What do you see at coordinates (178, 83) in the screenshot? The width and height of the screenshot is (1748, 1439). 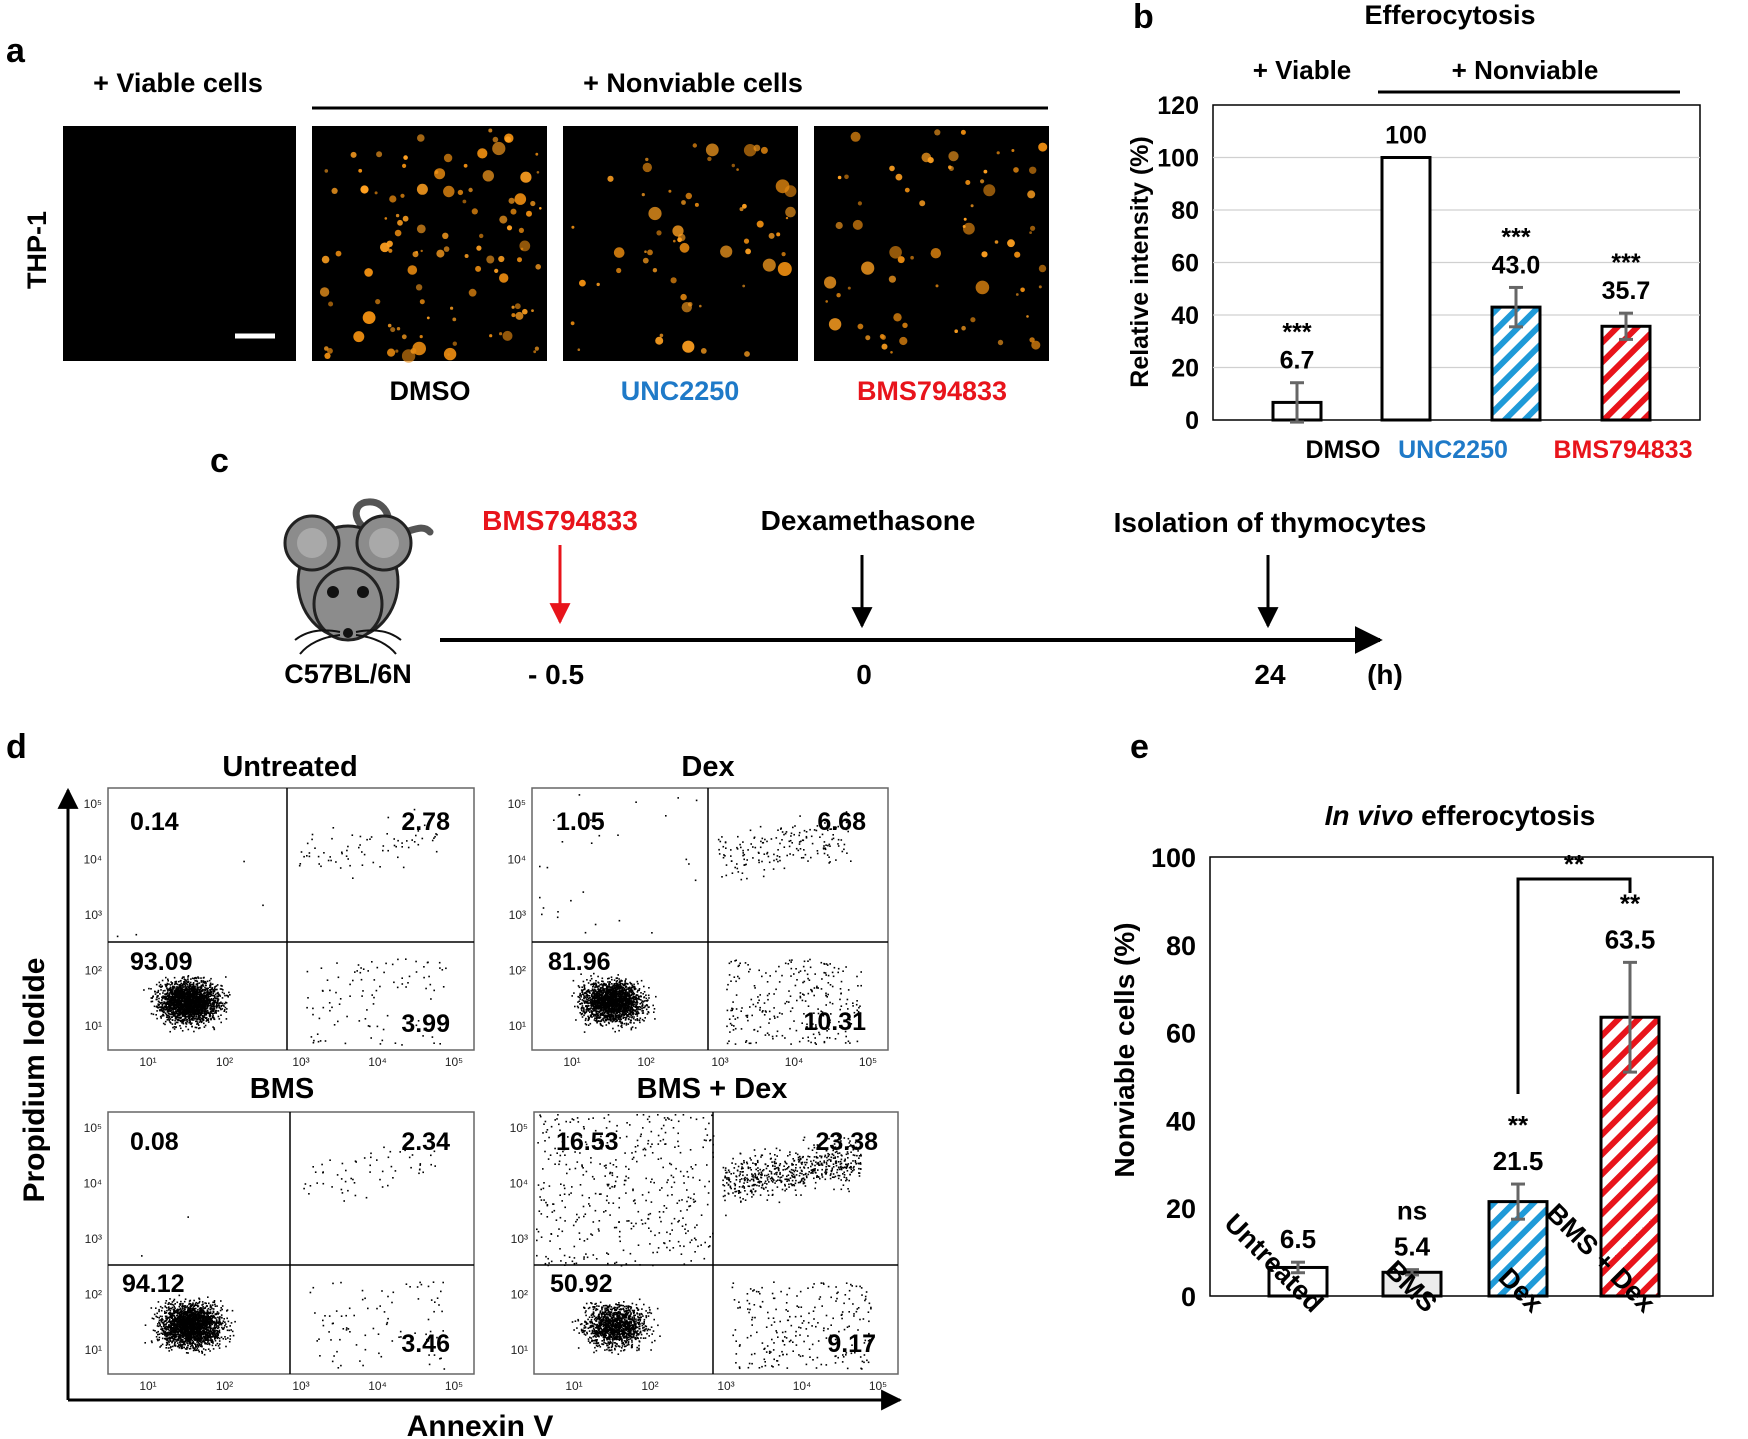 I see `header-viable-cells: + Viable cells` at bounding box center [178, 83].